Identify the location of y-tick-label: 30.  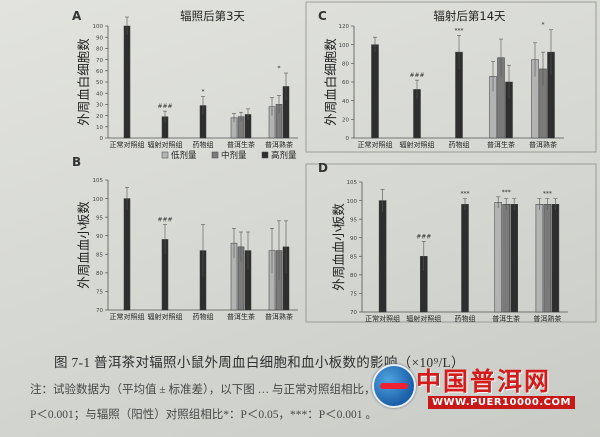
(99, 106).